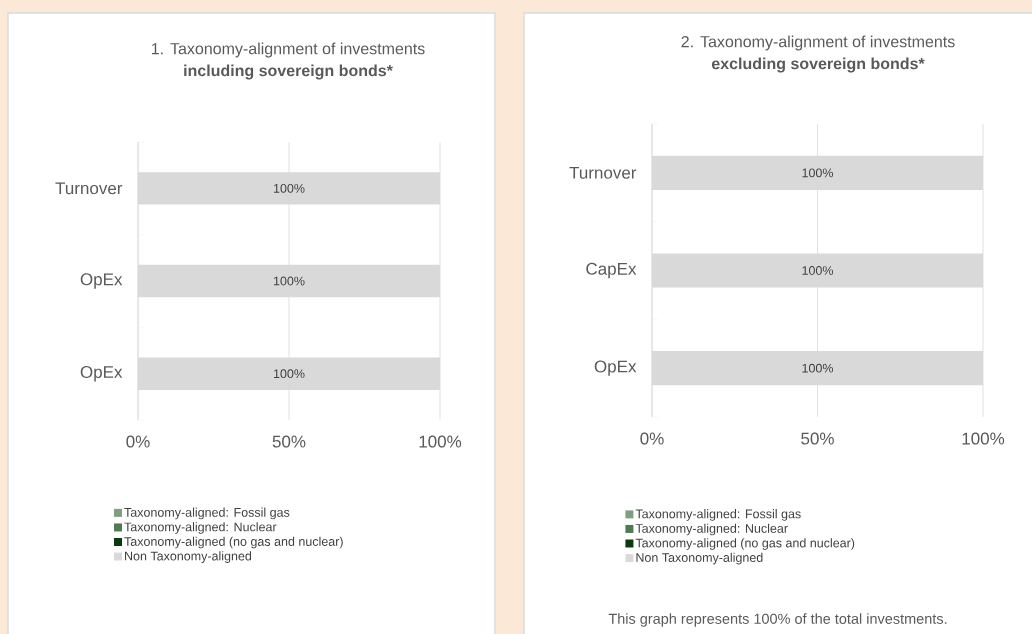  Describe the element at coordinates (288, 50) in the screenshot. I see `chart-title: 1. Taxonomy-alignment of investments` at that location.